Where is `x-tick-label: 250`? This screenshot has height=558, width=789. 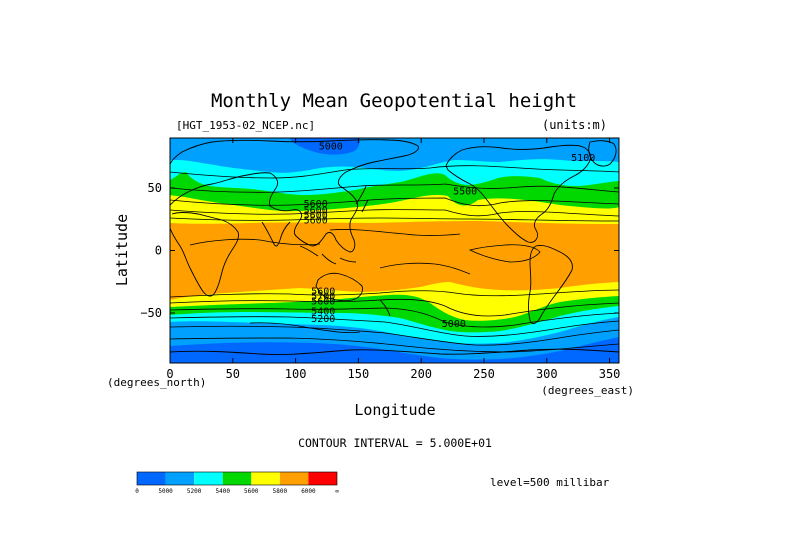 x-tick-label: 250 is located at coordinates (484, 374).